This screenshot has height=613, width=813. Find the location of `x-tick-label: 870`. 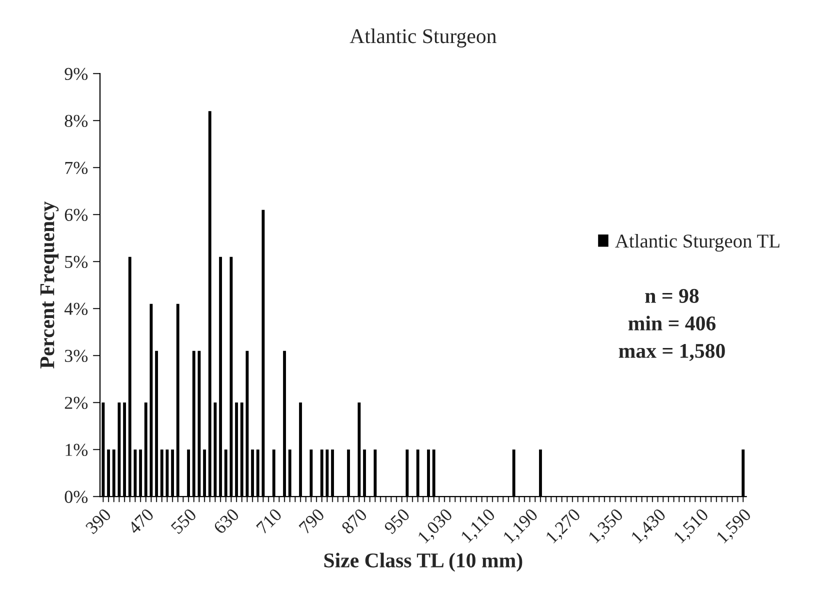

x-tick-label: 870 is located at coordinates (354, 521).